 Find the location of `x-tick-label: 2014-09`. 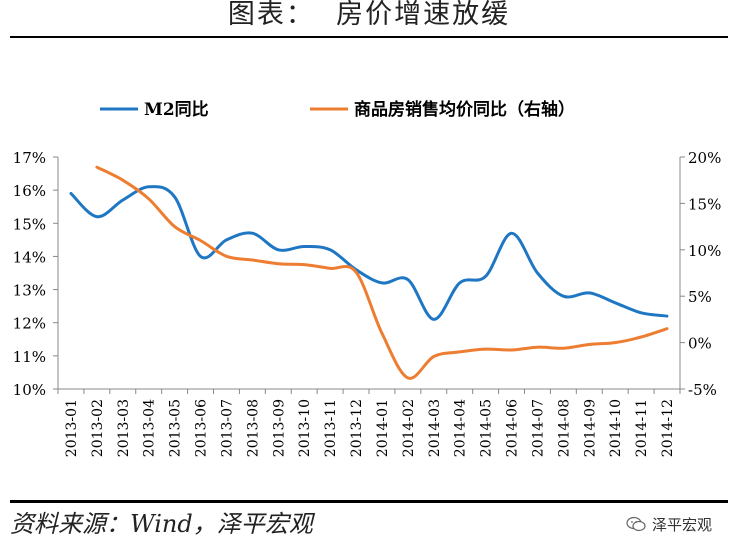

x-tick-label: 2014-09 is located at coordinates (590, 428).